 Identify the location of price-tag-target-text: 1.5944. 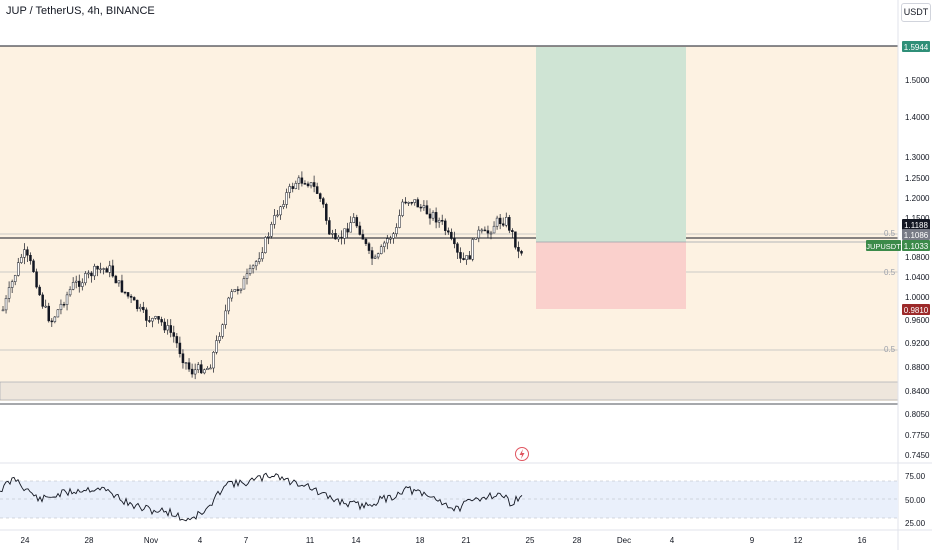
(916, 47).